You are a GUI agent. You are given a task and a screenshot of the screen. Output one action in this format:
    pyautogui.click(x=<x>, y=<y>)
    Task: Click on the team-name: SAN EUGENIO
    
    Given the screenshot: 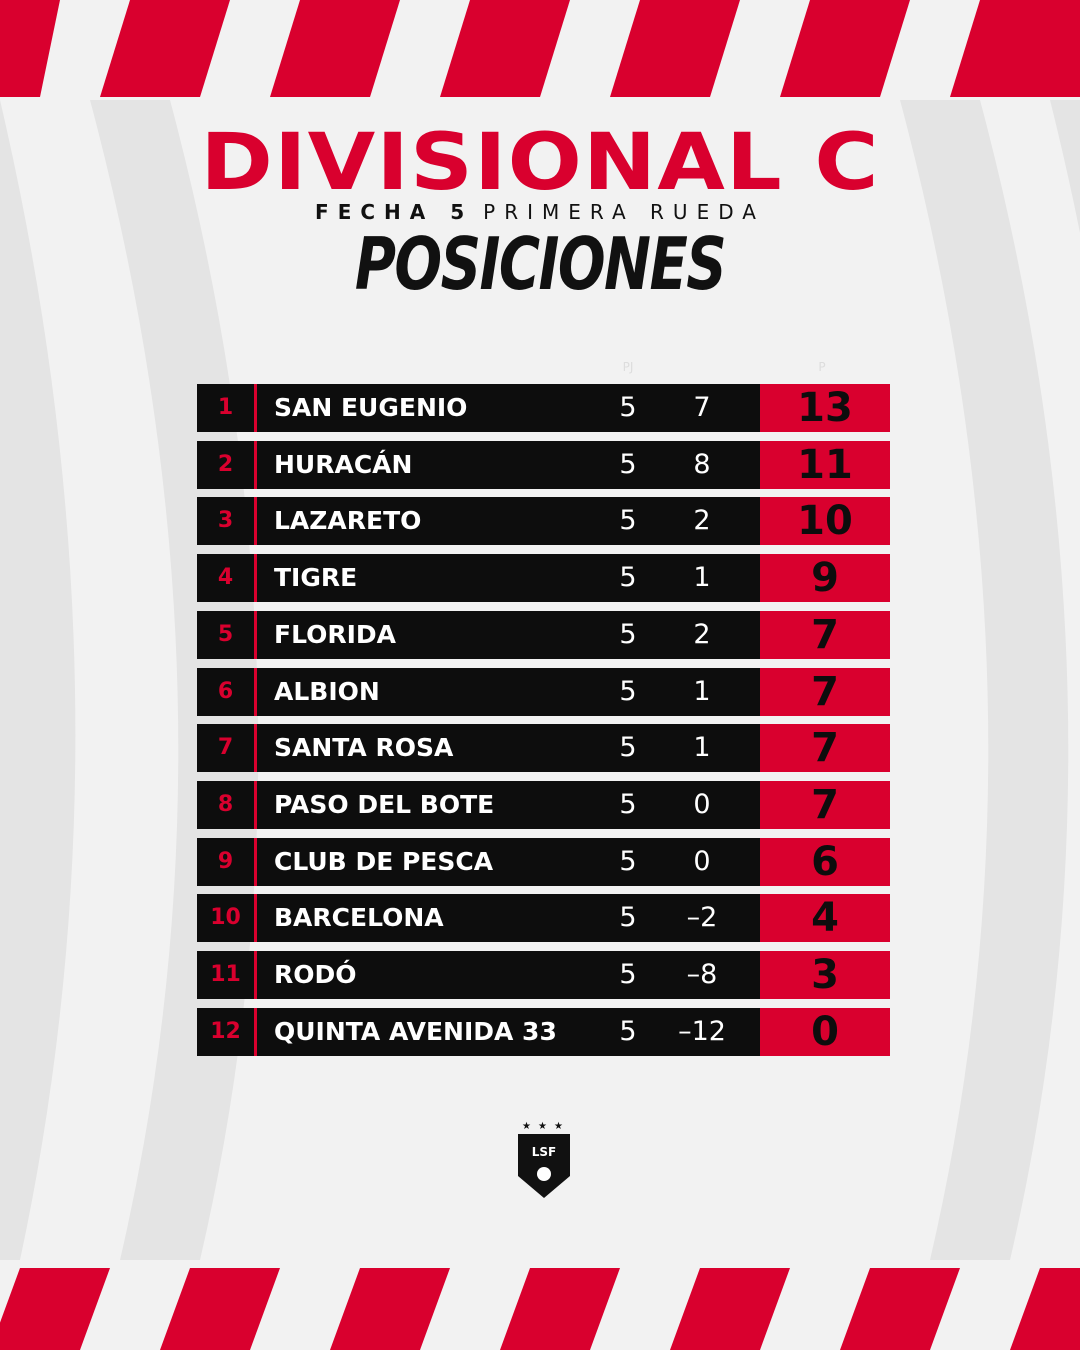 What is the action you would take?
    pyautogui.click(x=371, y=407)
    